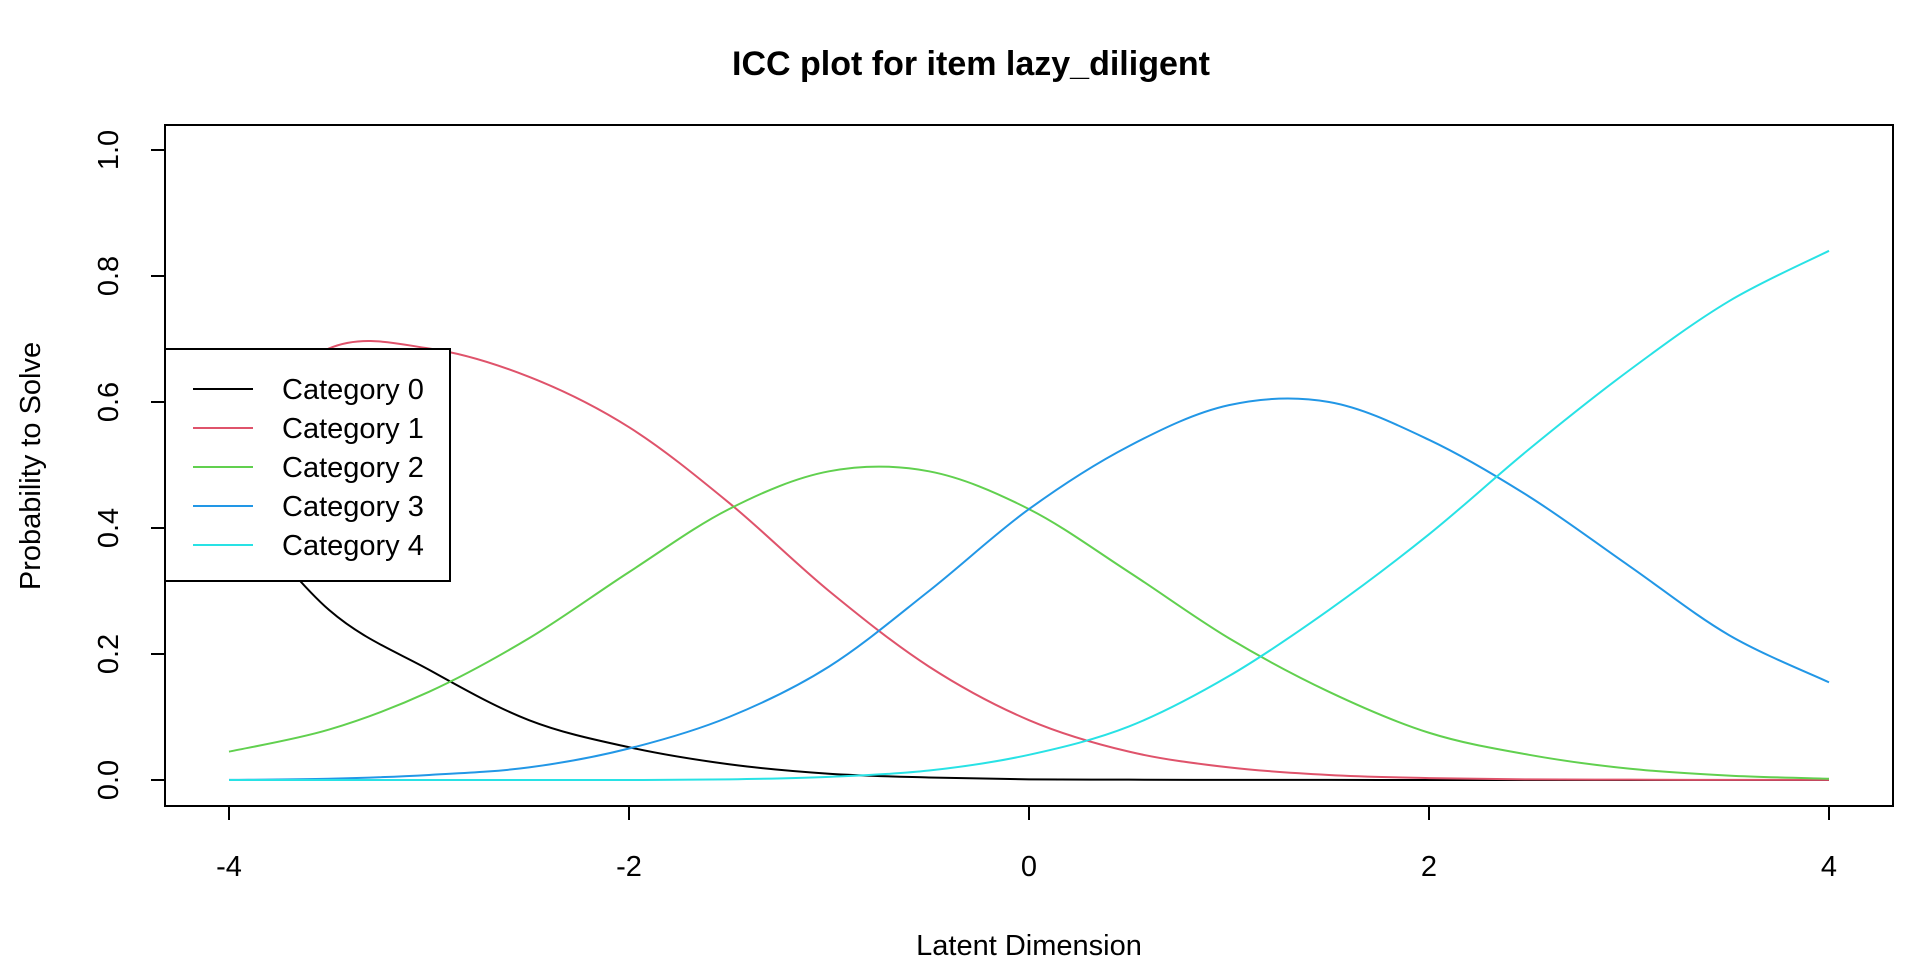 The image size is (1920, 960). I want to click on y-tick-label: 1.0, so click(109, 150).